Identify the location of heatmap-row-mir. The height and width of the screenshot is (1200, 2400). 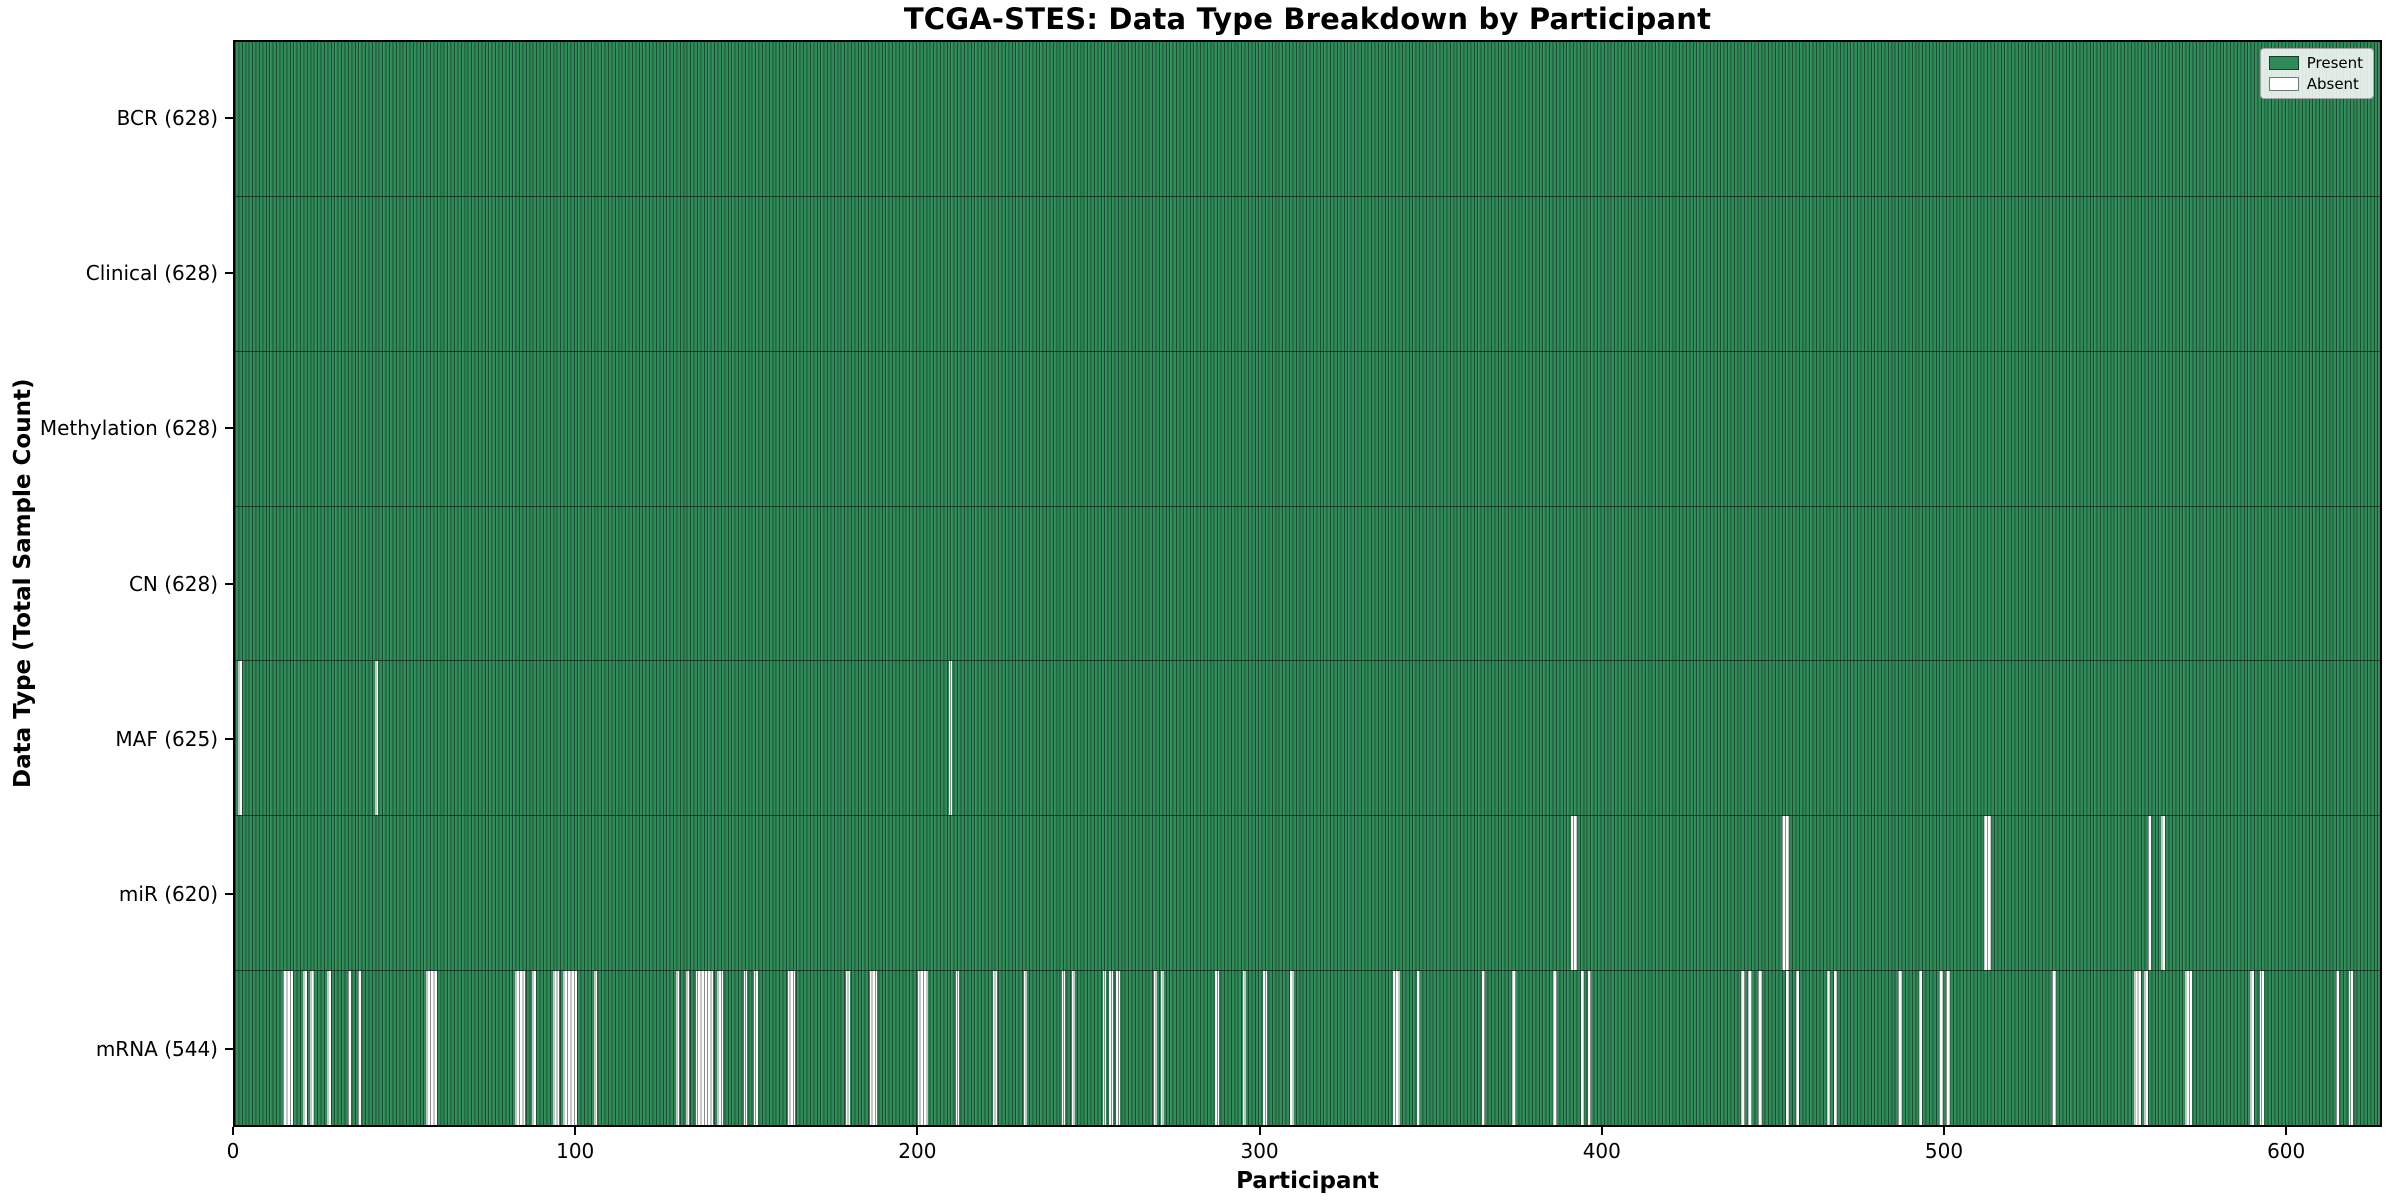
(1307, 893).